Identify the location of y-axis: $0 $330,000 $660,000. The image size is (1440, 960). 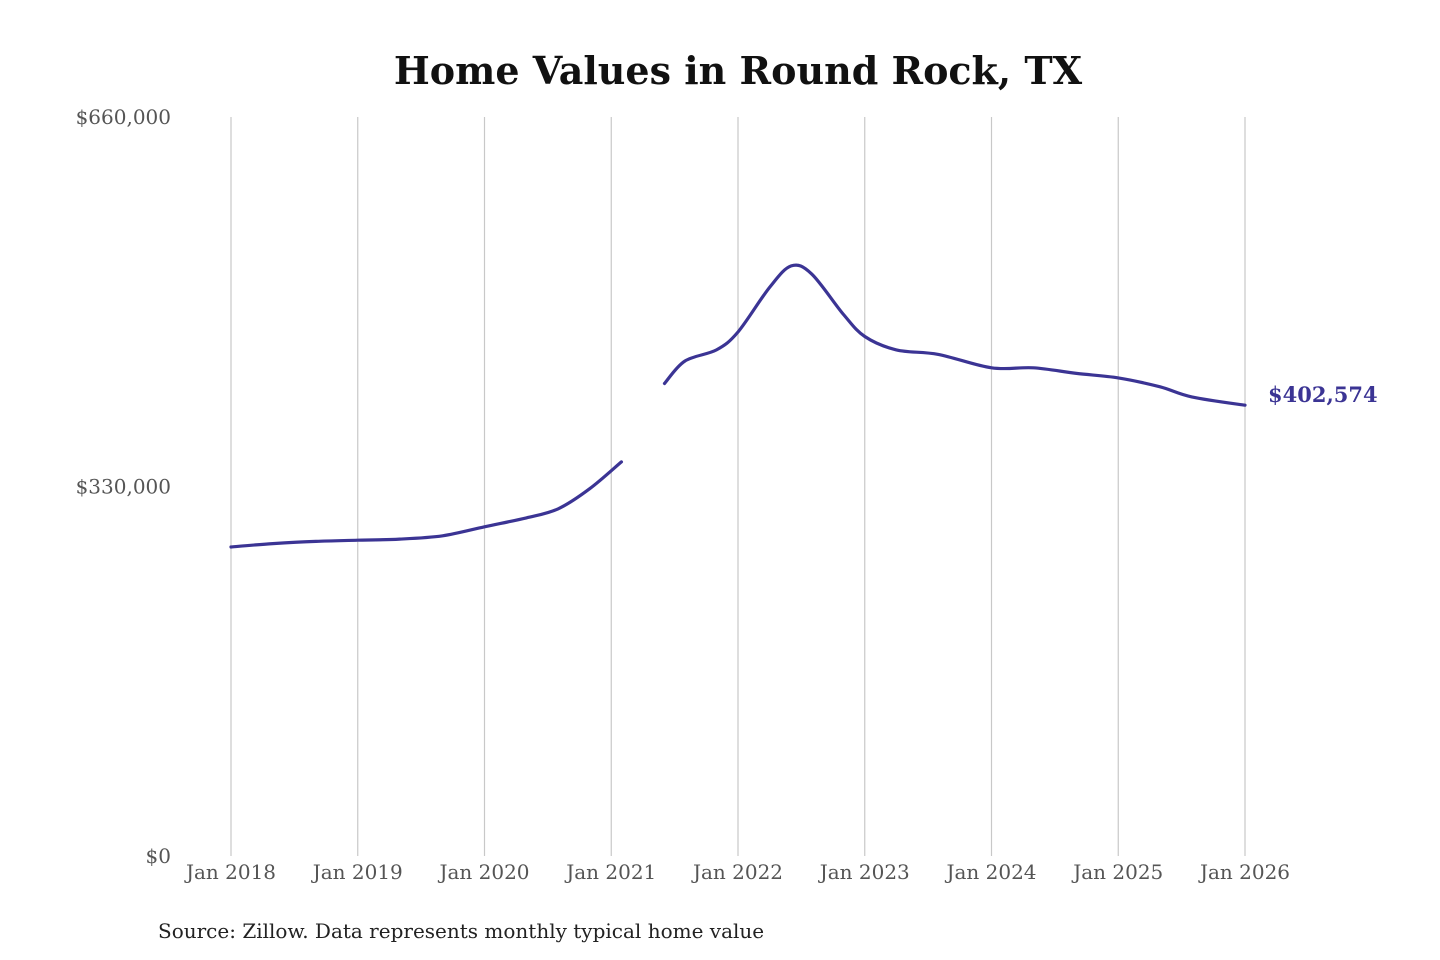
(123, 486).